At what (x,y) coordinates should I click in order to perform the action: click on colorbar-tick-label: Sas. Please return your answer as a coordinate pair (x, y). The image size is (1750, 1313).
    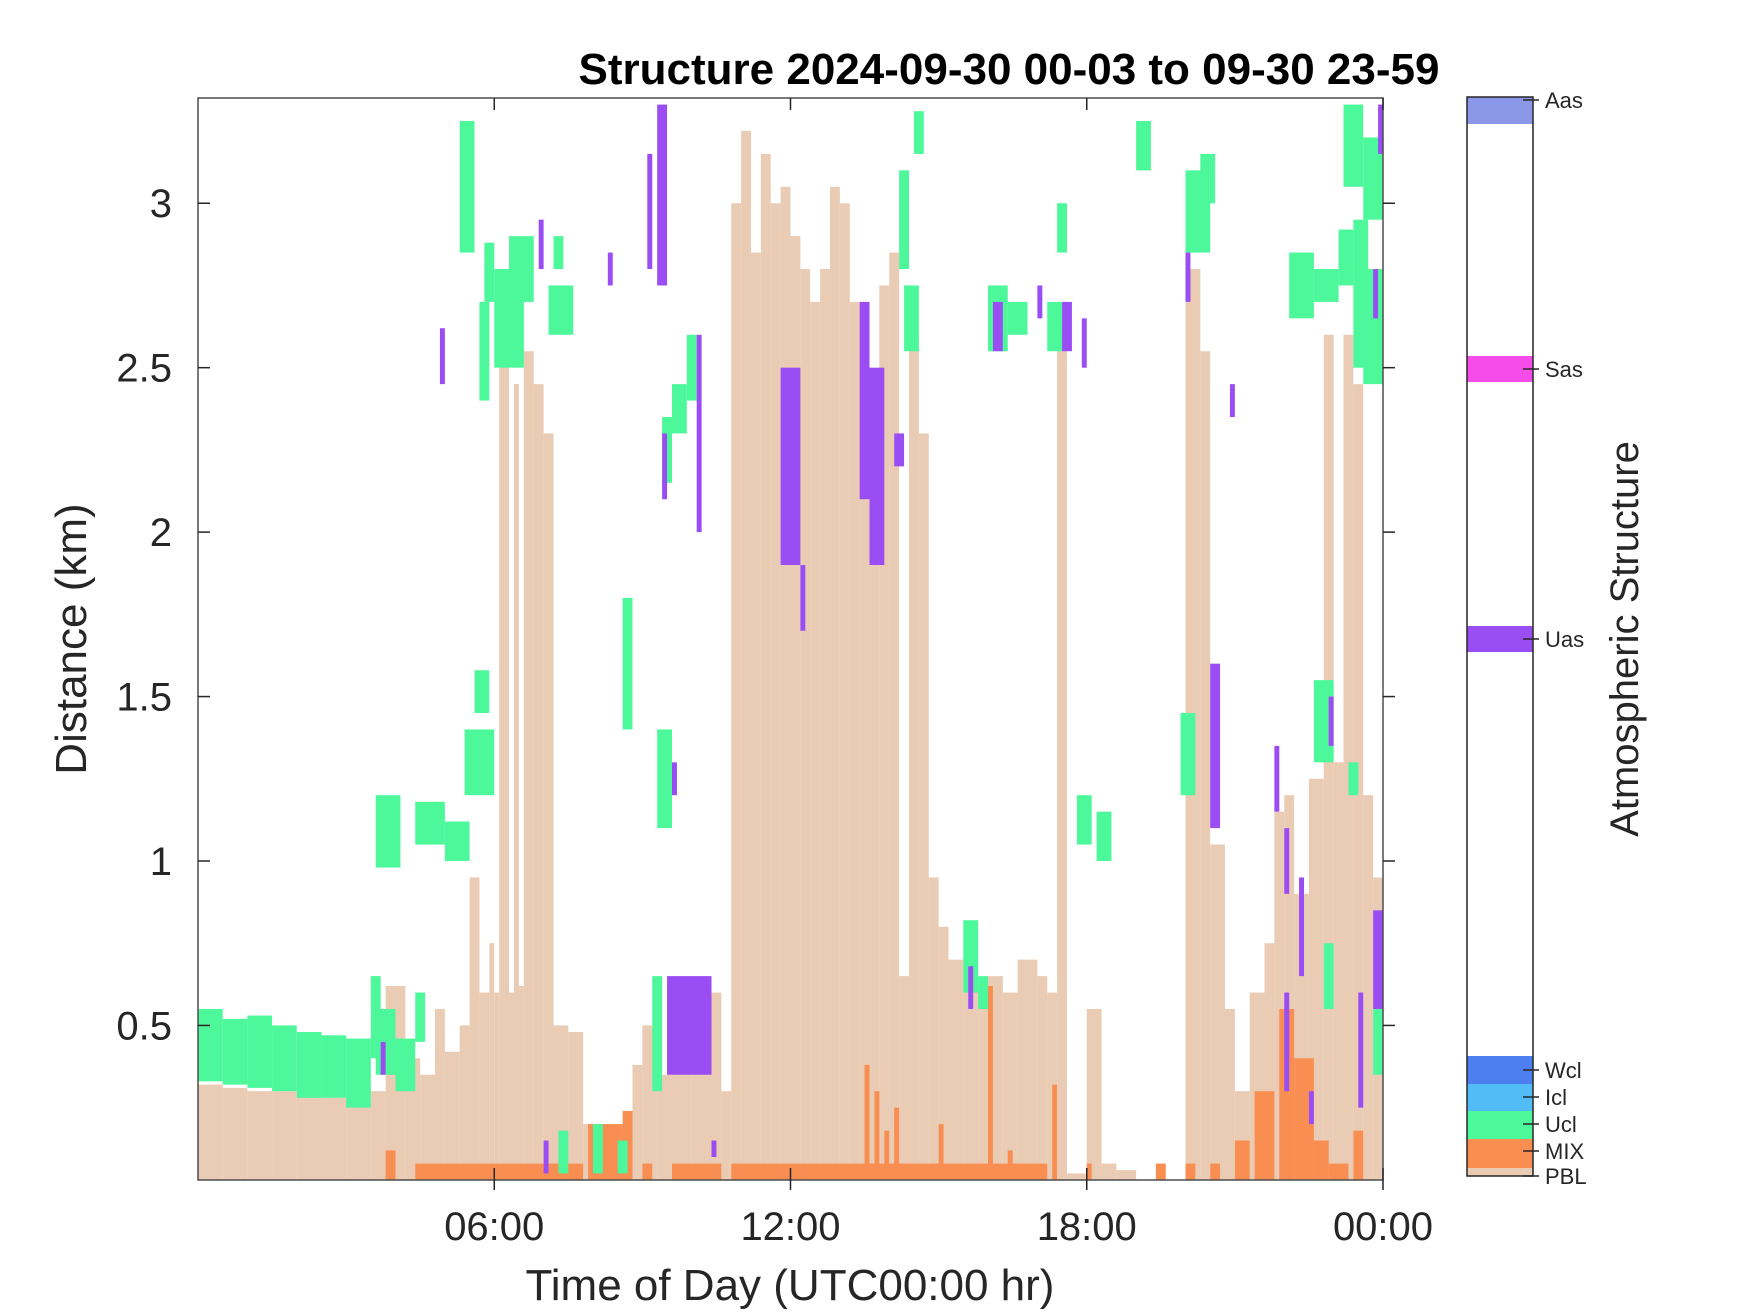
    Looking at the image, I should click on (1564, 369).